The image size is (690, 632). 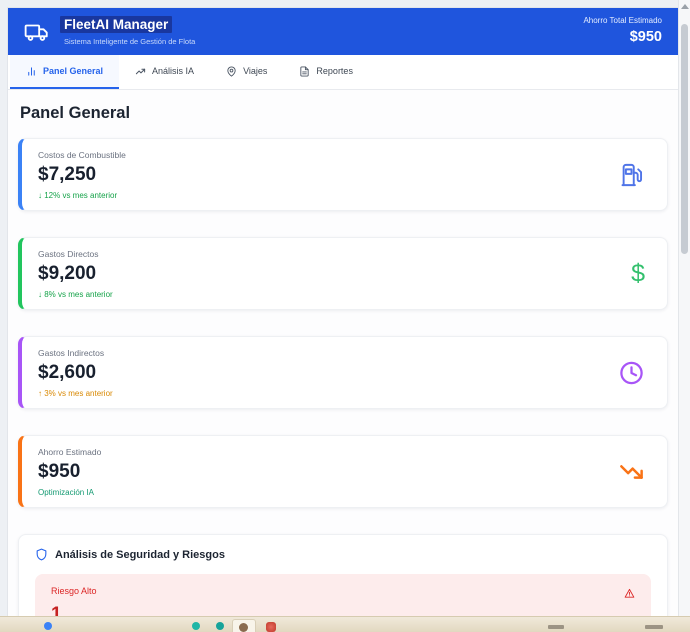 I want to click on map-pin-icon, so click(x=231, y=71).